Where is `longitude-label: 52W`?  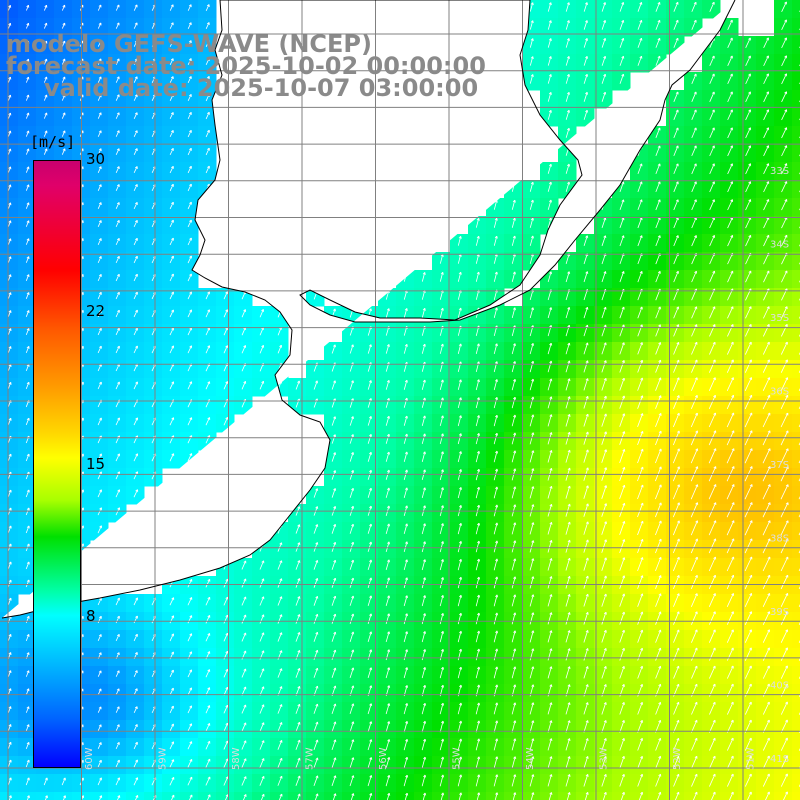 longitude-label: 52W is located at coordinates (677, 758).